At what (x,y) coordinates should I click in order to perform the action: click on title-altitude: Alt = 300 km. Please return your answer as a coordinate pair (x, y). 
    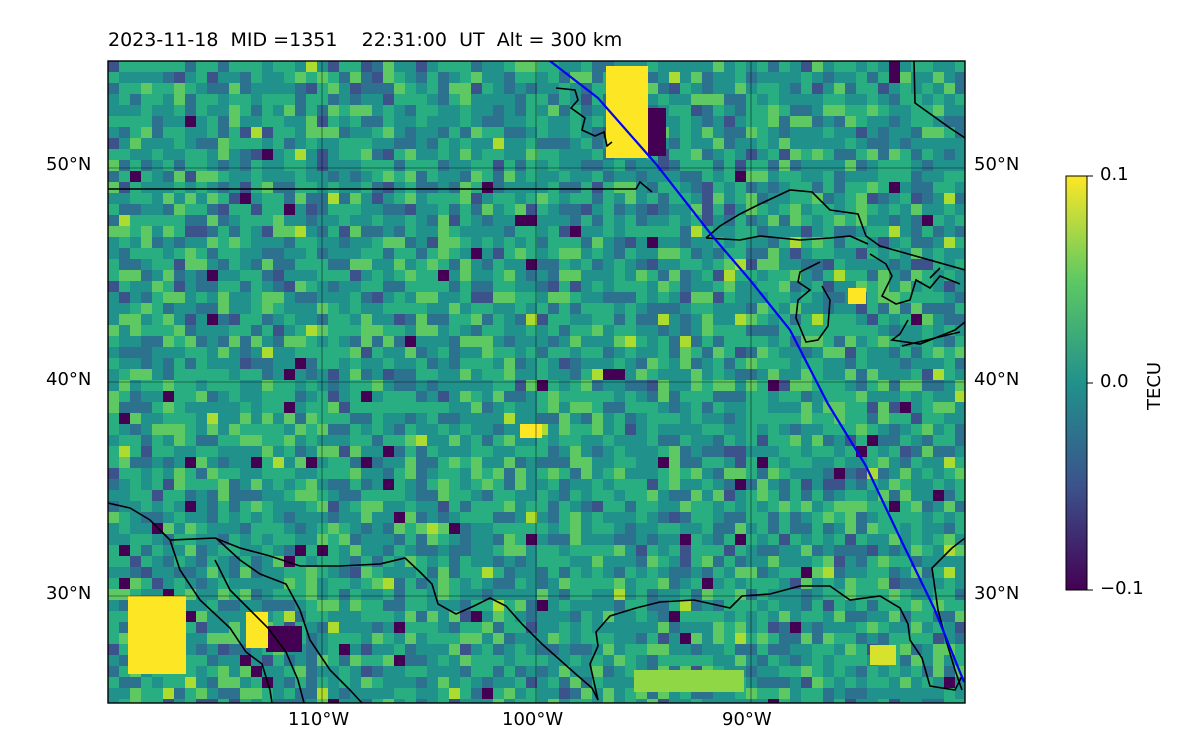
    Looking at the image, I should click on (559, 40).